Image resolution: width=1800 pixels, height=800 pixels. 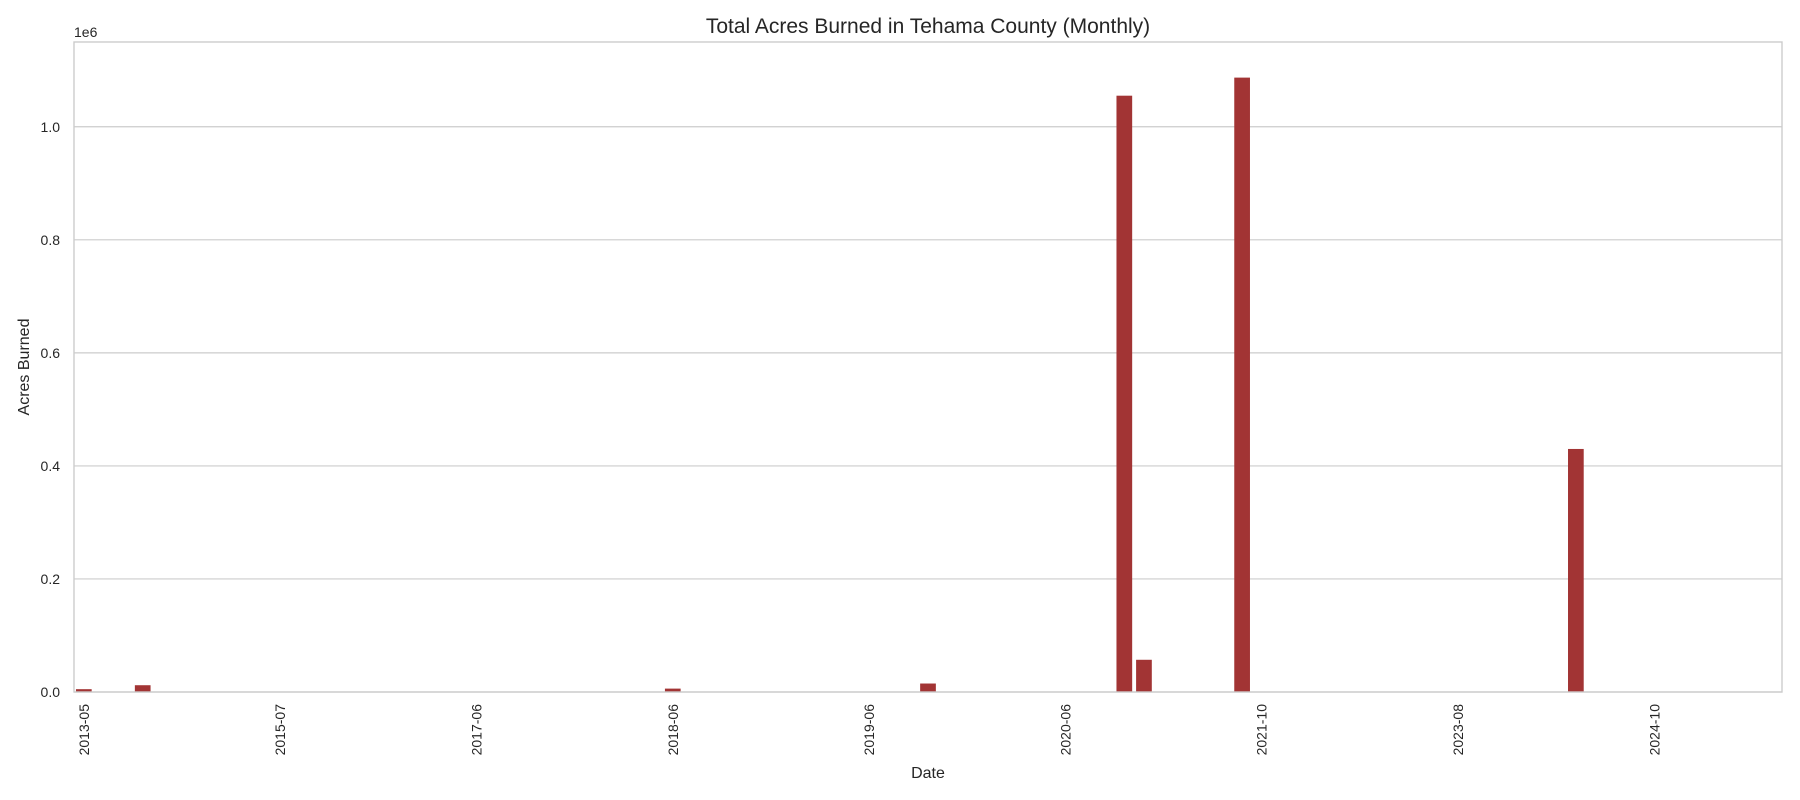 What do you see at coordinates (51, 466) in the screenshot?
I see `y-tick-label: 0.4` at bounding box center [51, 466].